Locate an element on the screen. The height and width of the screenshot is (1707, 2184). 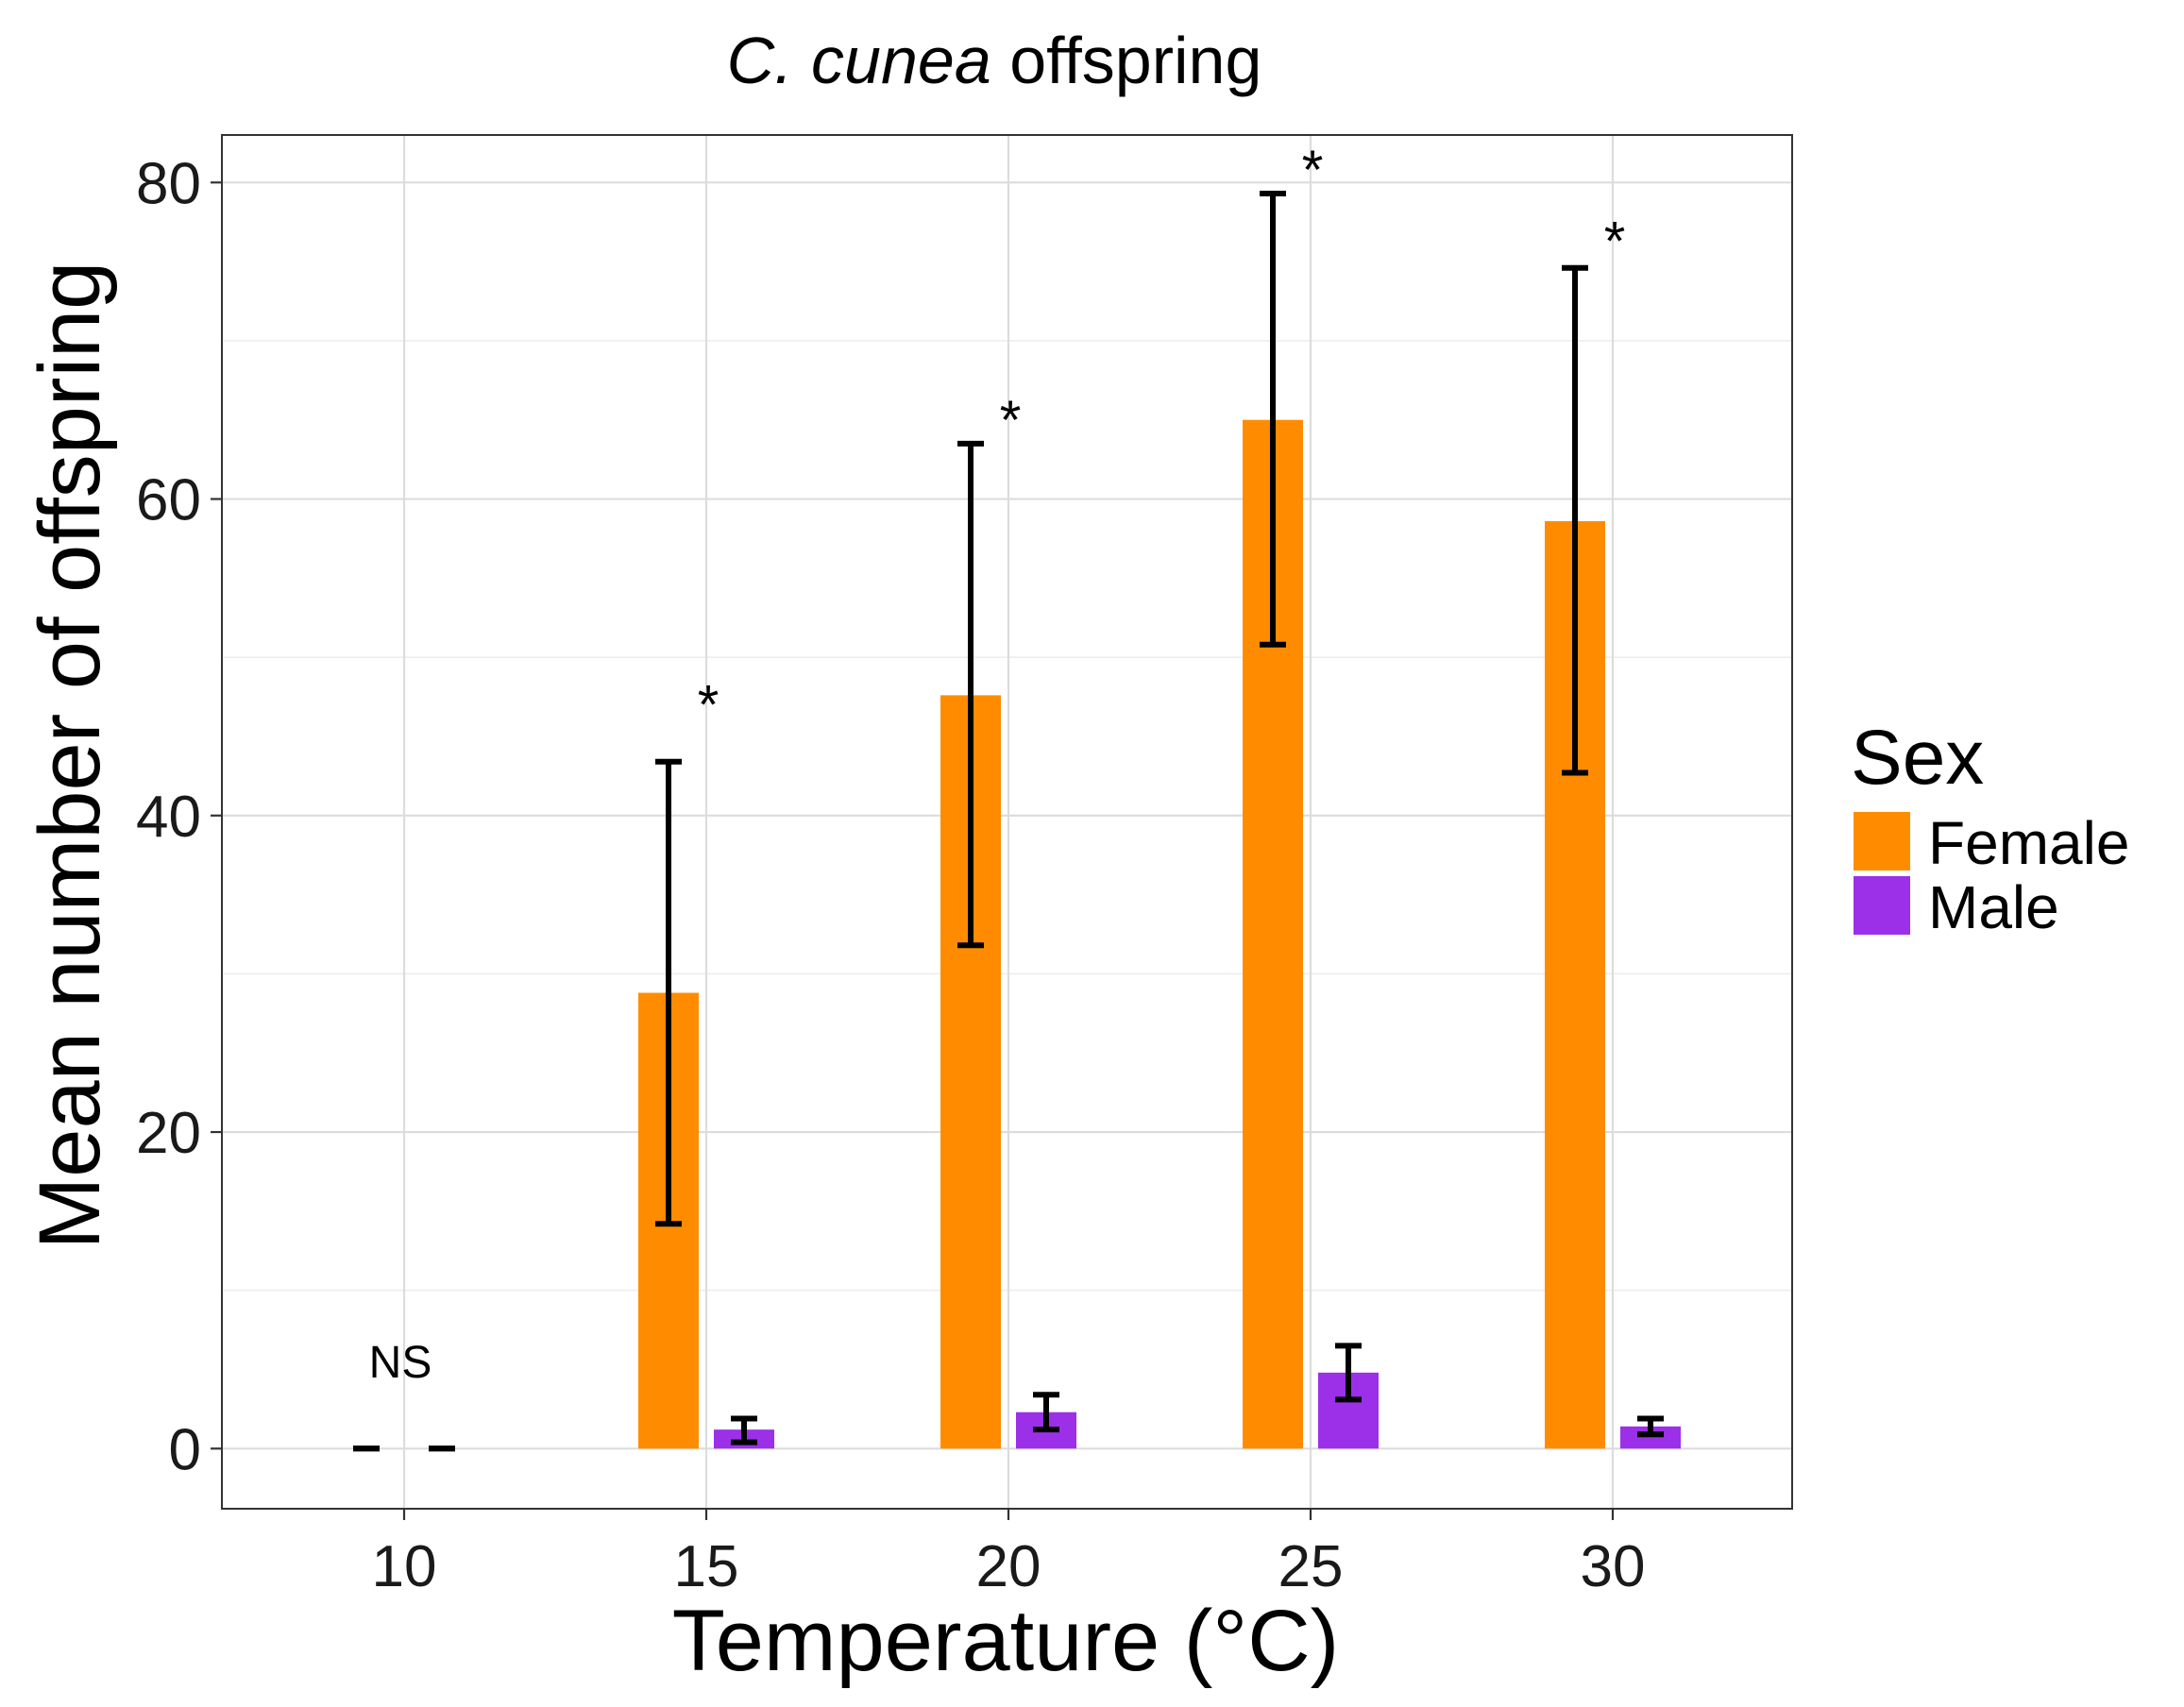
x-axis-title: Temperature (°C) is located at coordinates (1006, 1641).